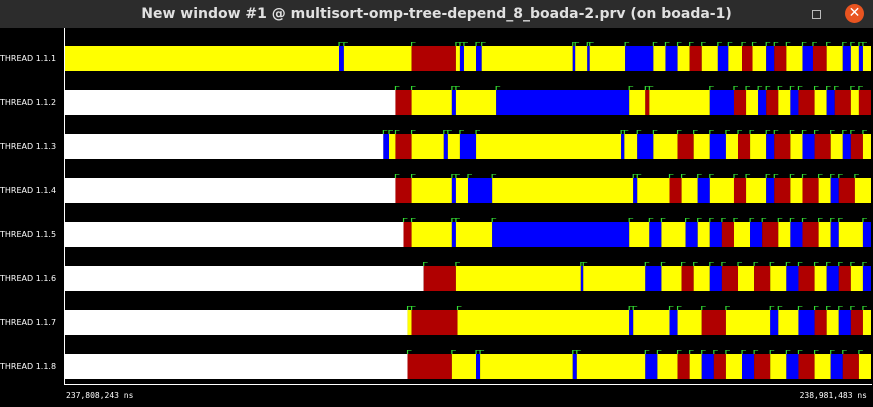  What do you see at coordinates (854, 13) in the screenshot?
I see `close-icon: ✕` at bounding box center [854, 13].